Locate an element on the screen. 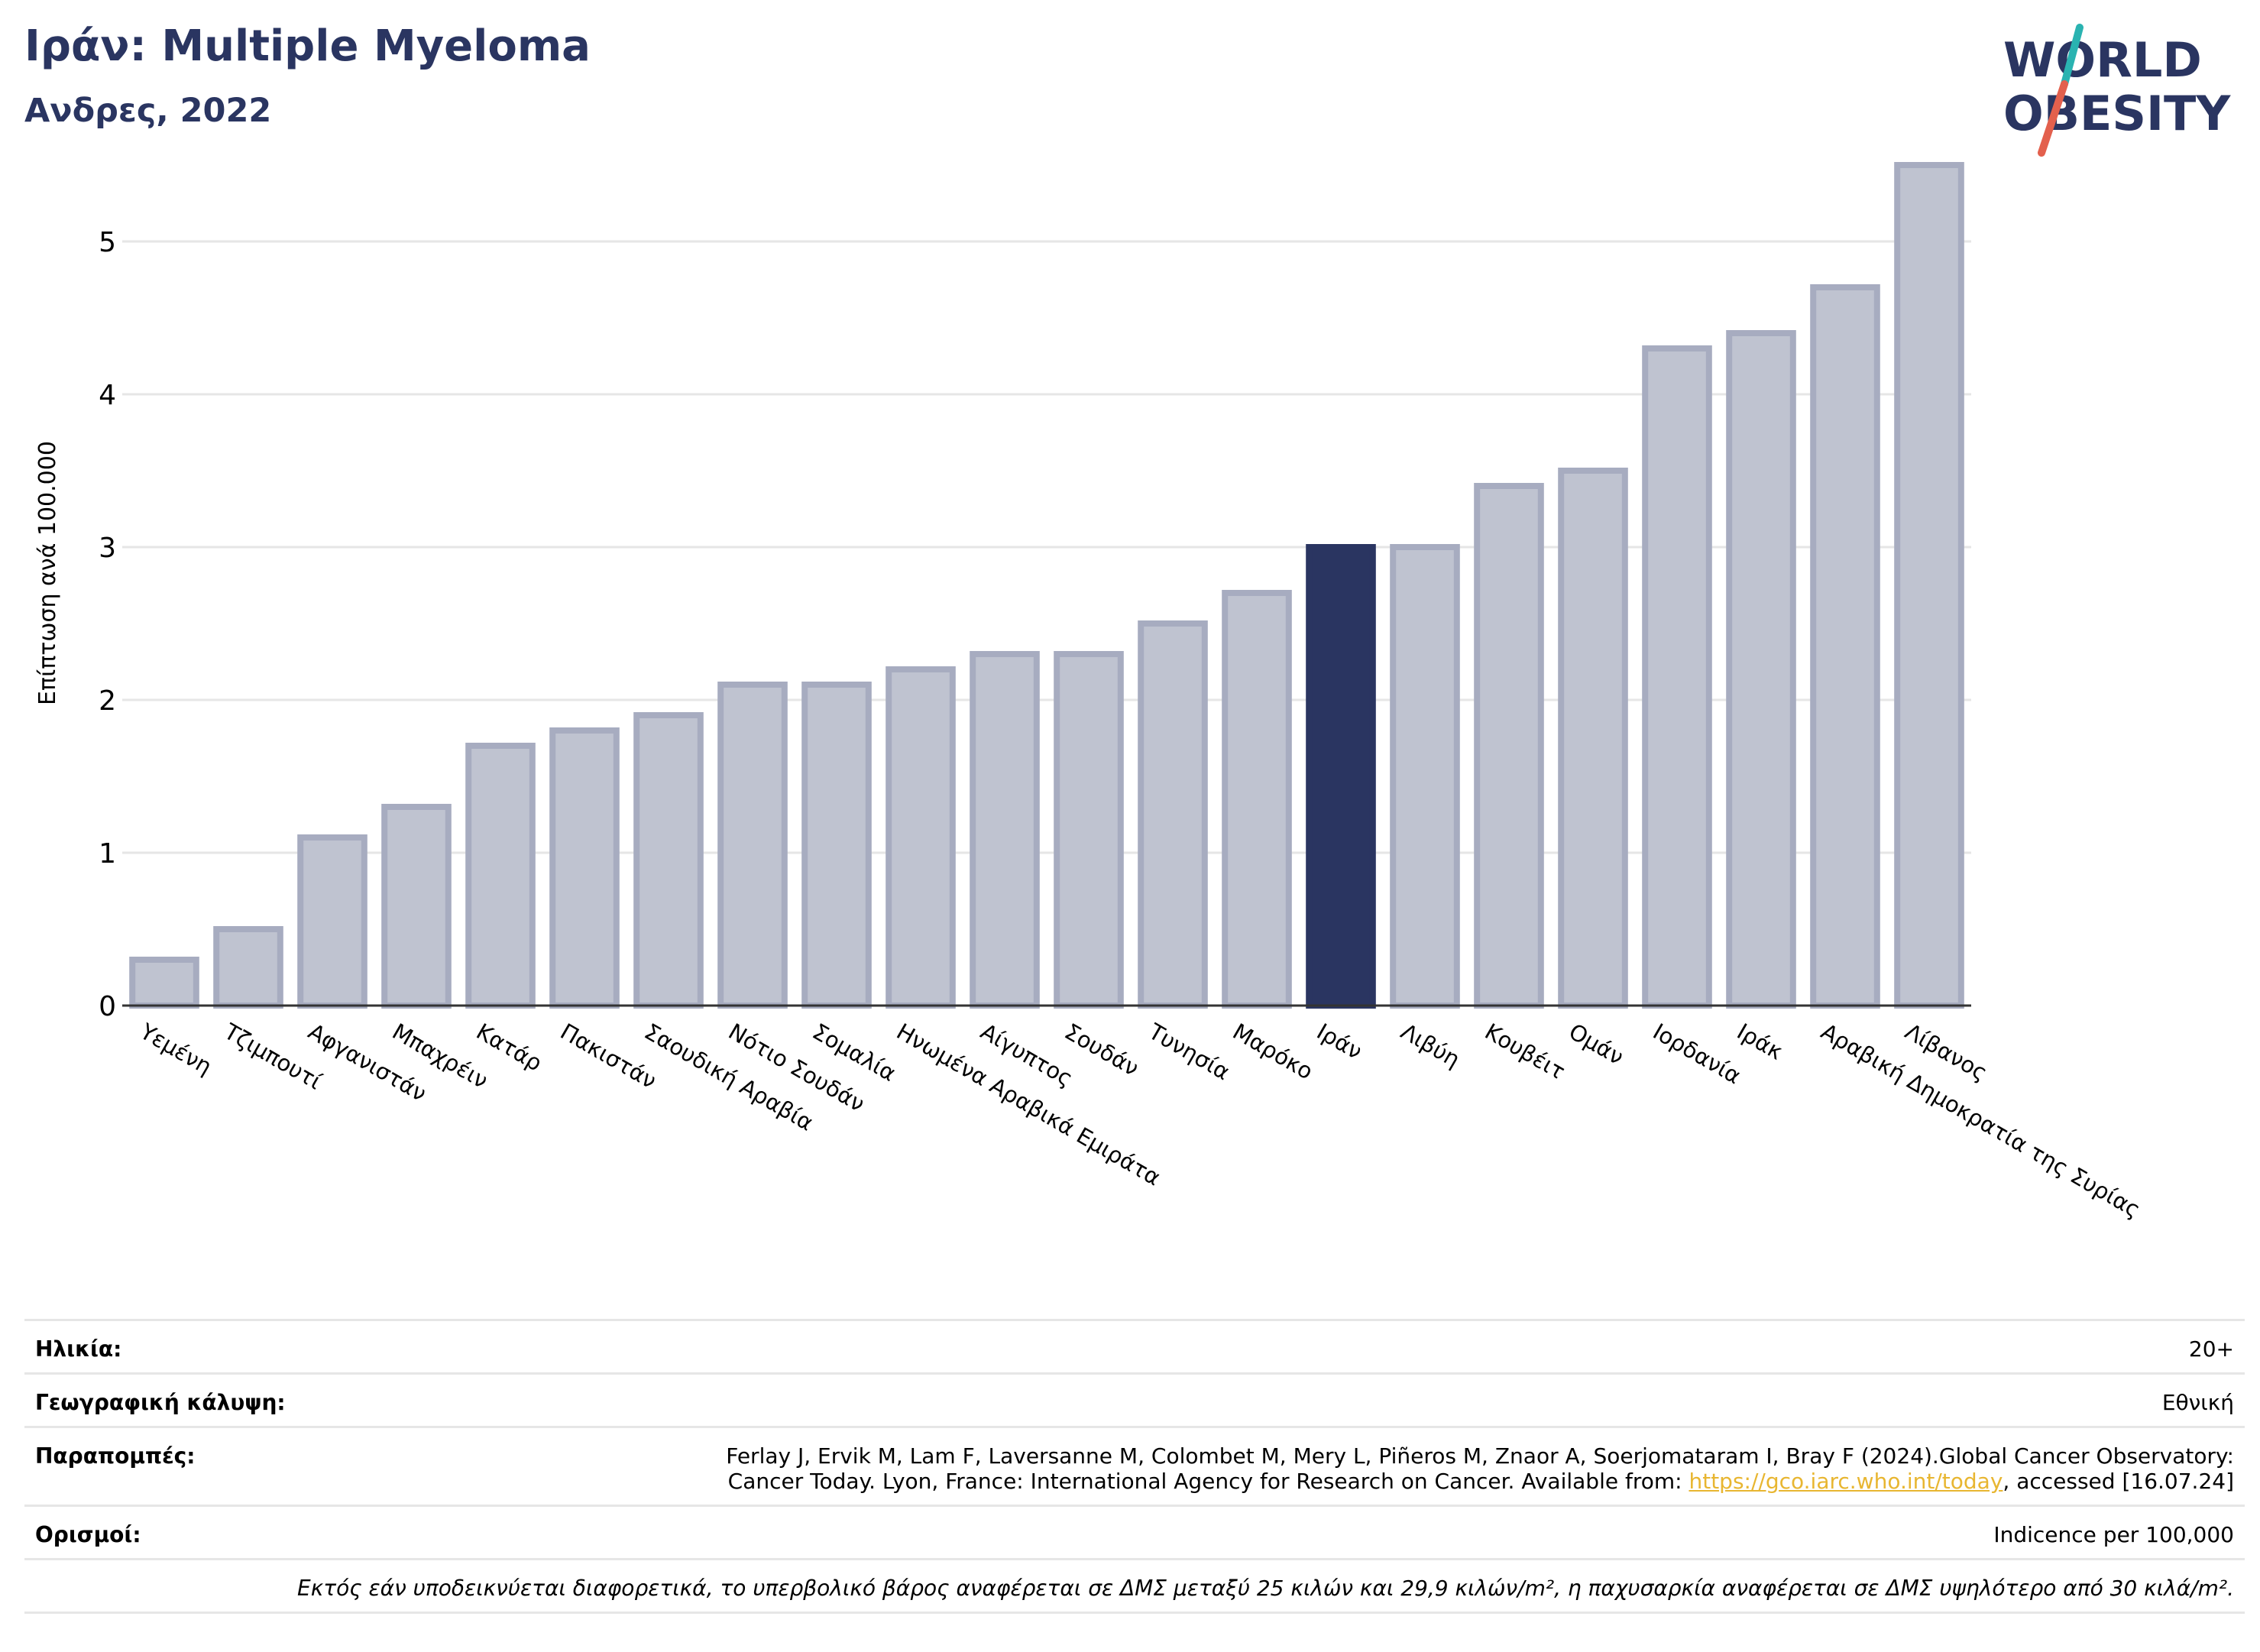  x-tick-label: Ιράκ is located at coordinates (1760, 1042).